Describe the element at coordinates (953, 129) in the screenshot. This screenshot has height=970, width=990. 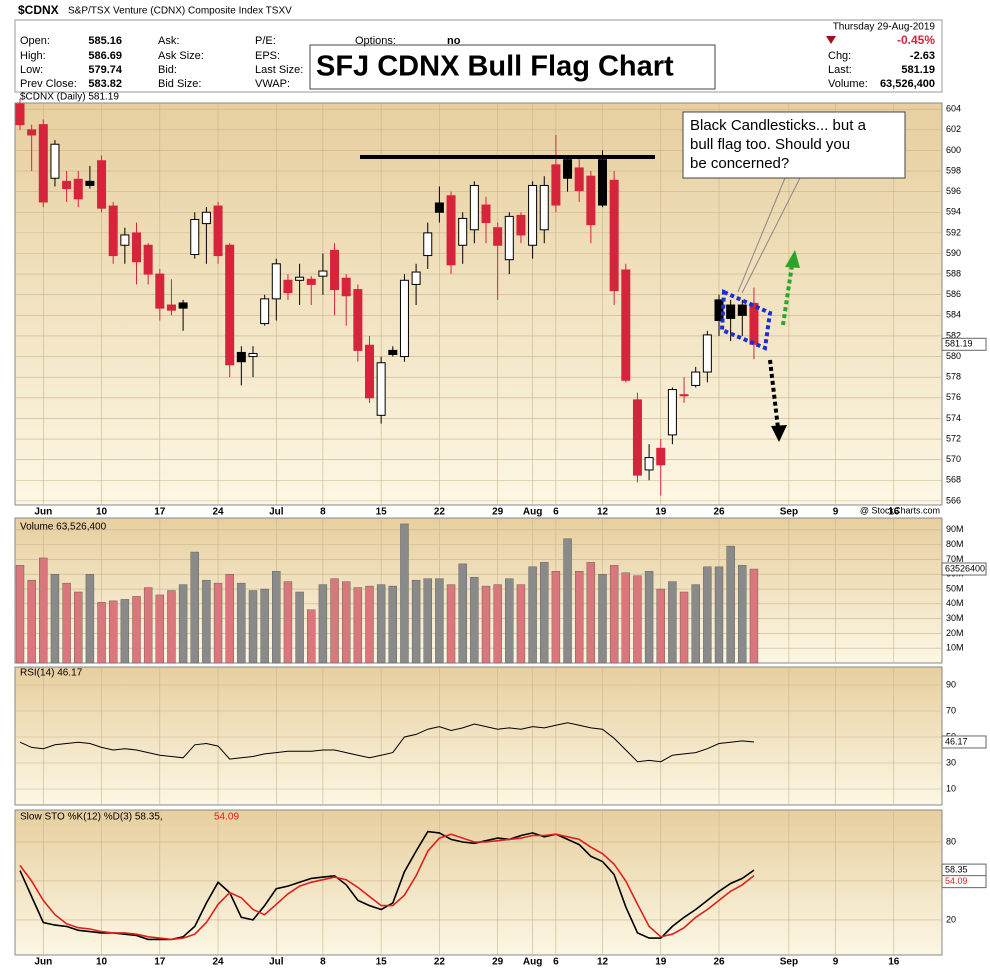
I see `y-tick-label: 602` at that location.